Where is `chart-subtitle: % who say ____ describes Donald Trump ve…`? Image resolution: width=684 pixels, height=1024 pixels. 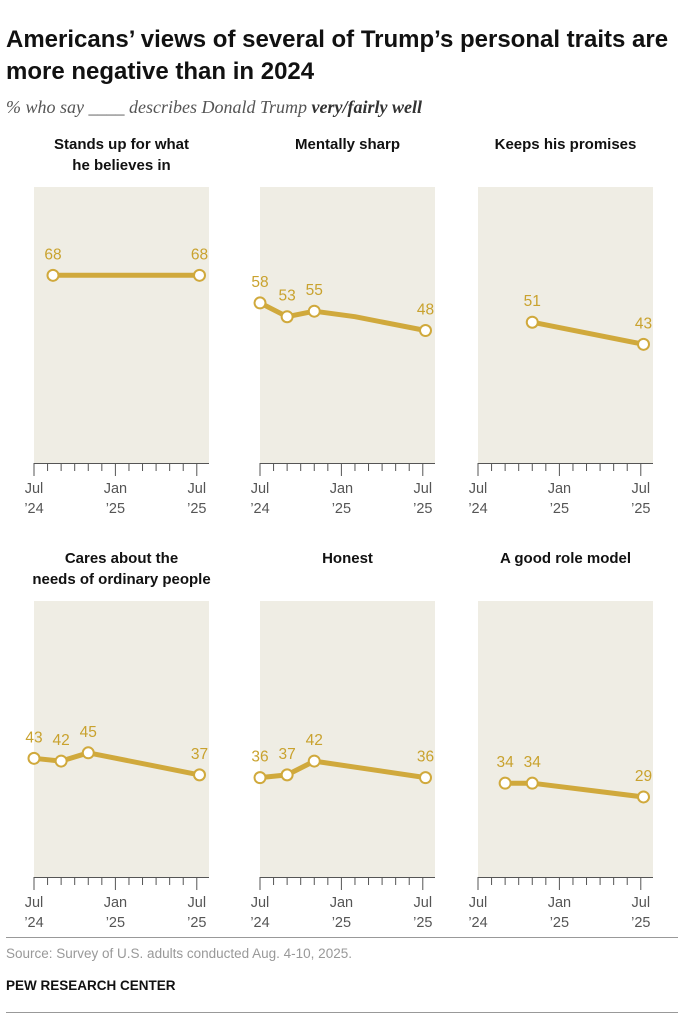 chart-subtitle: % who say ____ describes Donald Trump ve… is located at coordinates (342, 107).